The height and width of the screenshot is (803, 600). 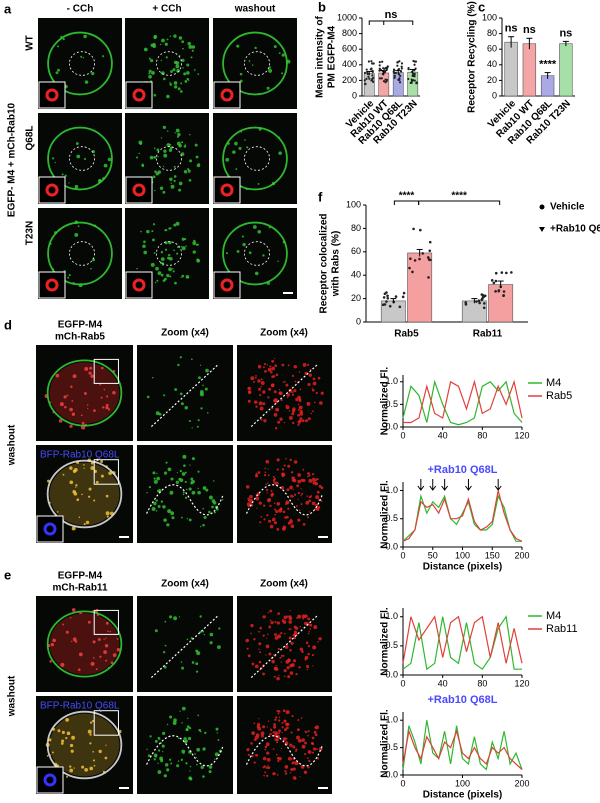 I want to click on y-tick-label: 100, so click(x=489, y=17).